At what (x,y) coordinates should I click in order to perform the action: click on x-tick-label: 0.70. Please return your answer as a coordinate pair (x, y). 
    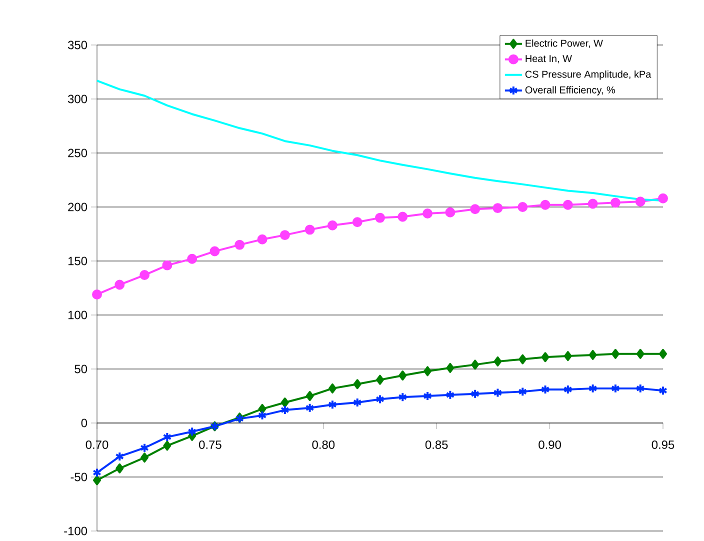
    Looking at the image, I should click on (97, 444).